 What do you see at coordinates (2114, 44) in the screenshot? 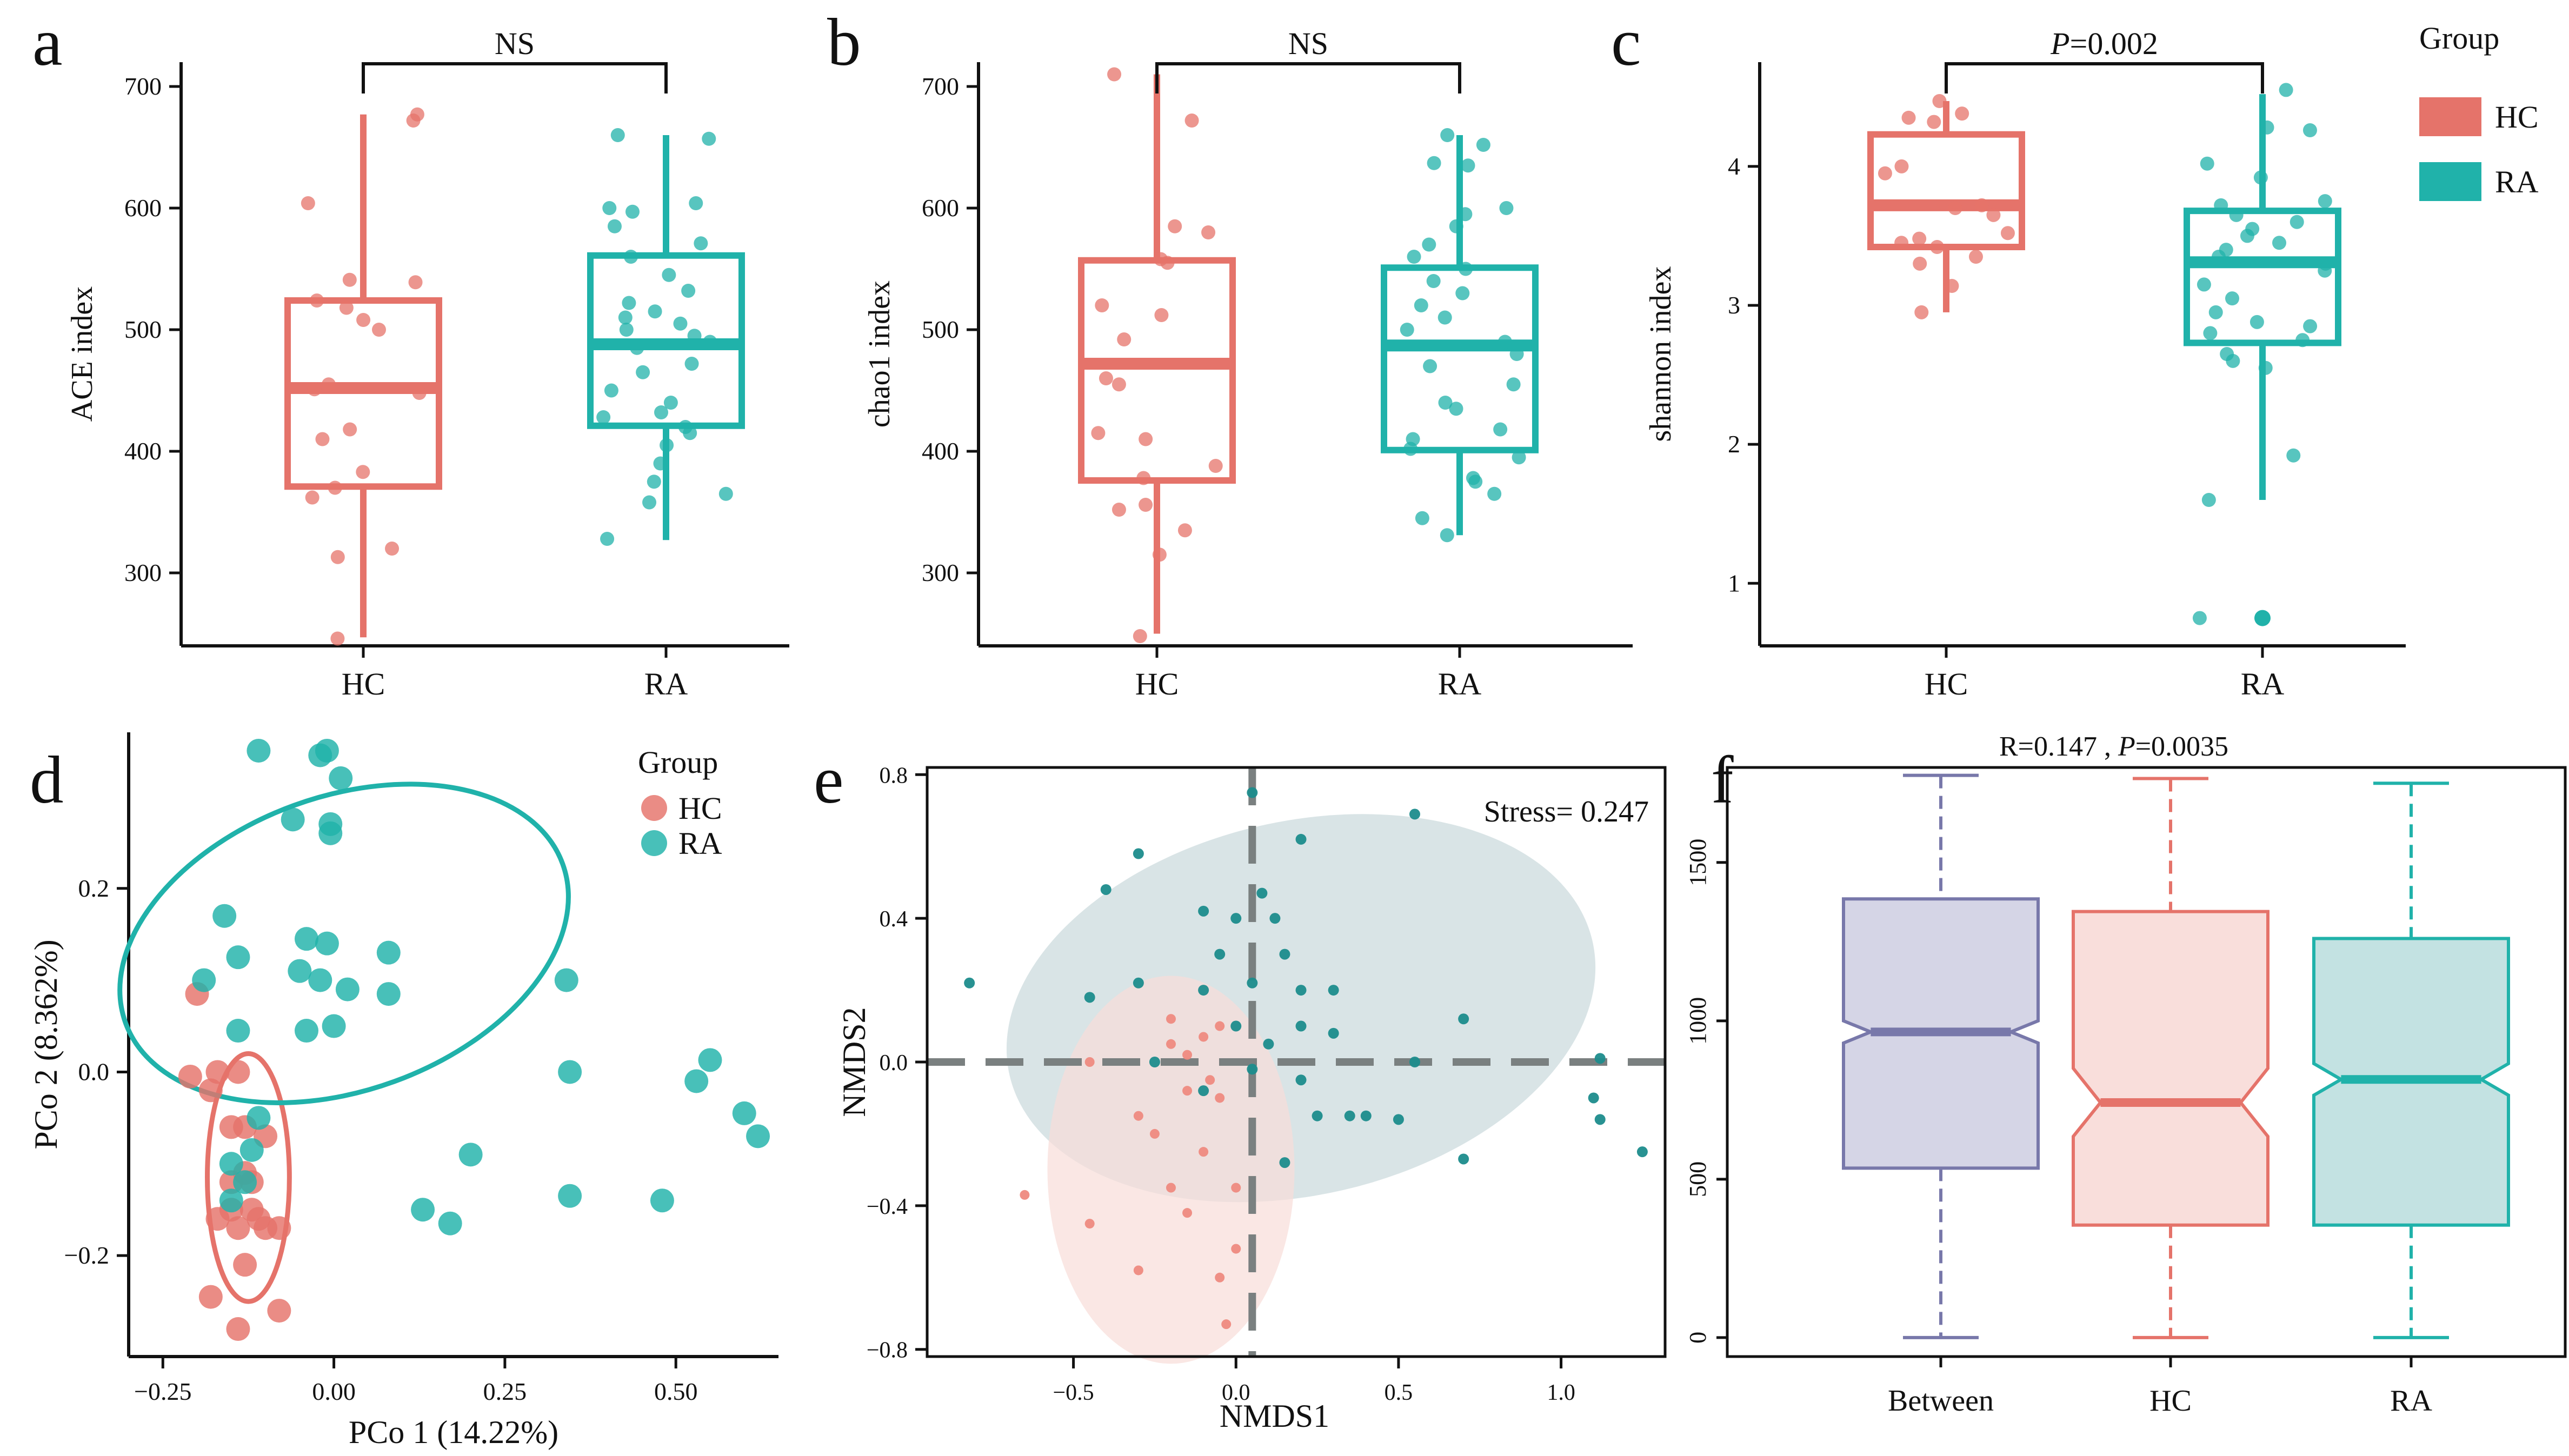
I see `p-value: =0.002` at bounding box center [2114, 44].